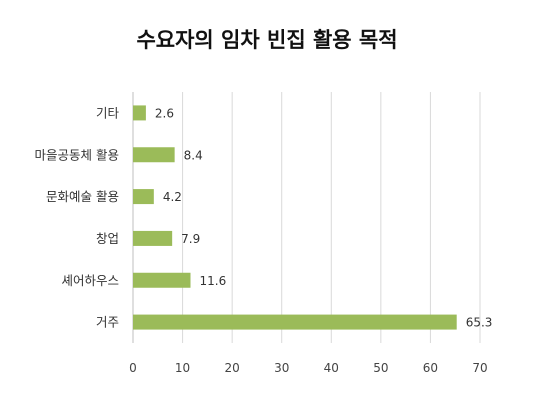  I want to click on value-label: 7.9, so click(190, 239).